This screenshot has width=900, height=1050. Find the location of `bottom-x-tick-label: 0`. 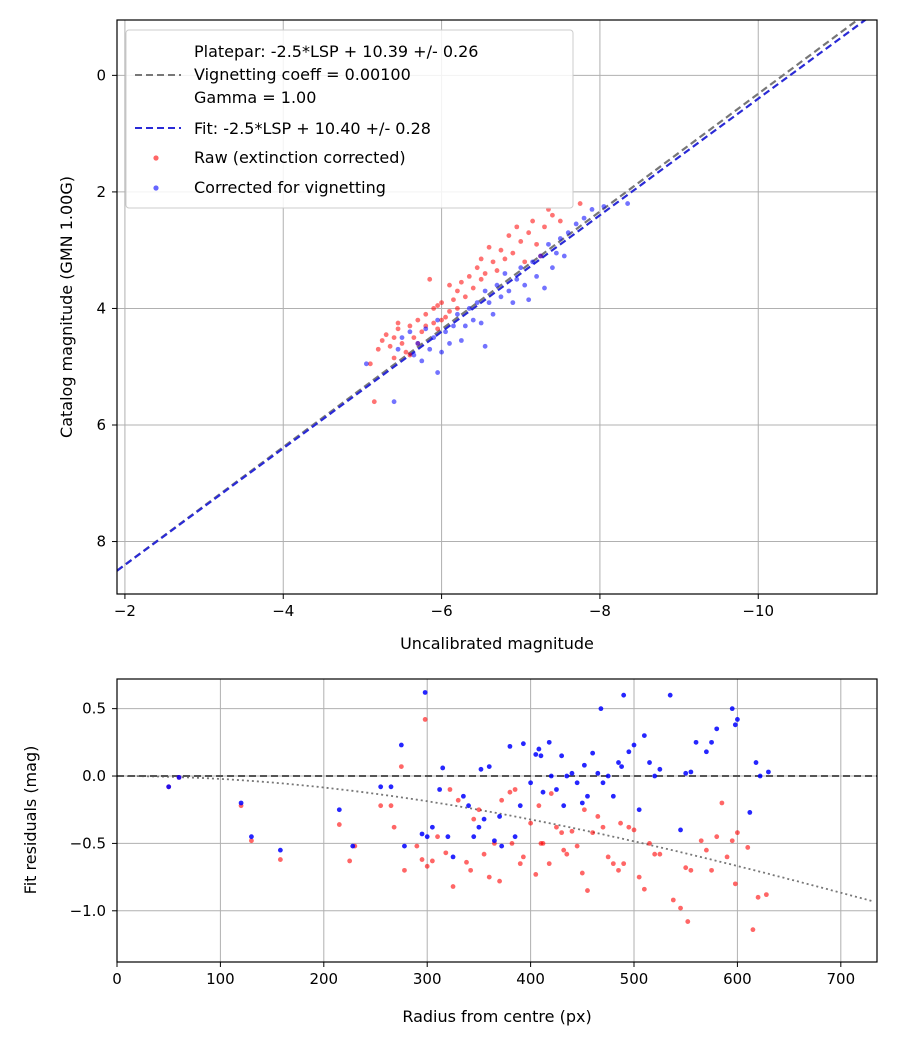

bottom-x-tick-label: 0 is located at coordinates (117, 979).